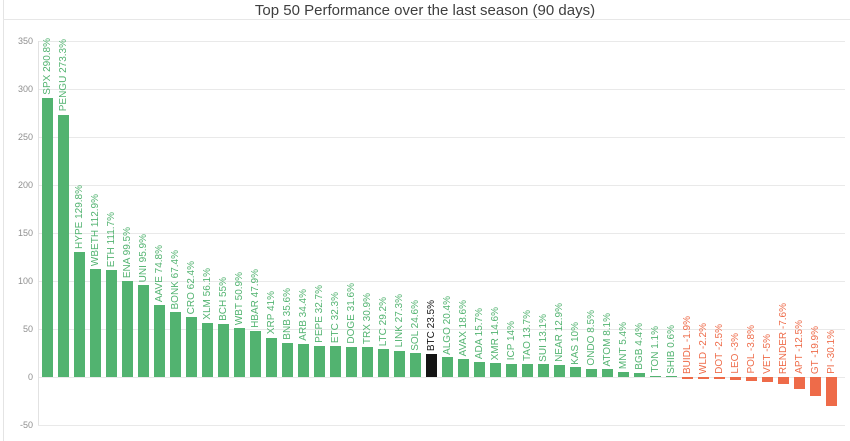  What do you see at coordinates (320, 233) in the screenshot?
I see `bar-slot-pepe: PEPE 32.7%` at bounding box center [320, 233].